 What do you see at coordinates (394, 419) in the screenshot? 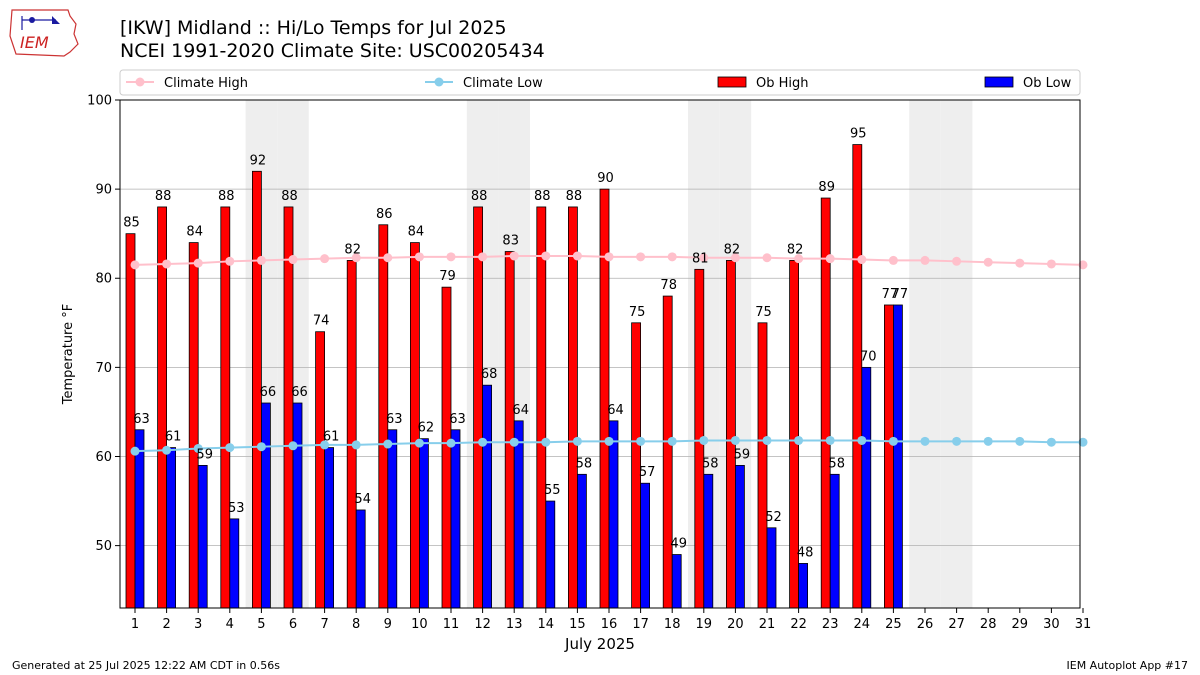
I see `ob-low-label-day-9: 63` at bounding box center [394, 419].